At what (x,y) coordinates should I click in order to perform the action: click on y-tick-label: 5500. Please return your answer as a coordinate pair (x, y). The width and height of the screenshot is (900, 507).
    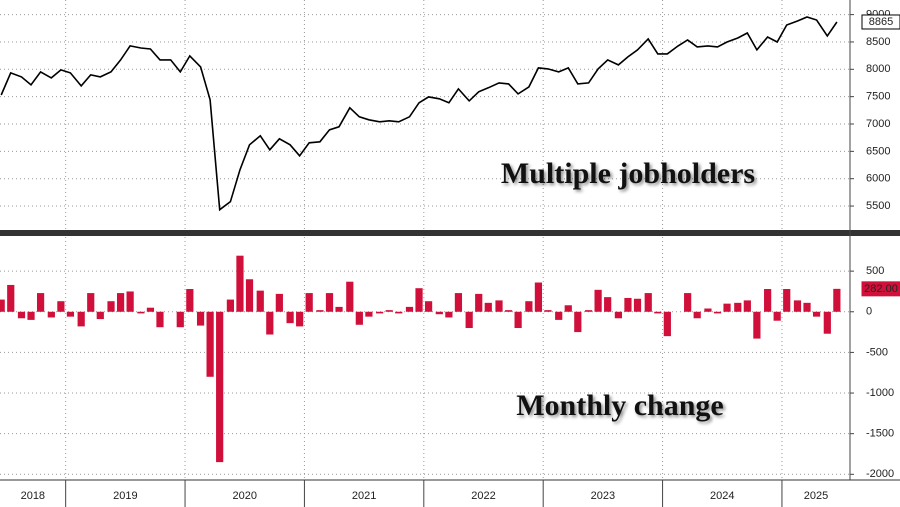
    Looking at the image, I should click on (878, 206).